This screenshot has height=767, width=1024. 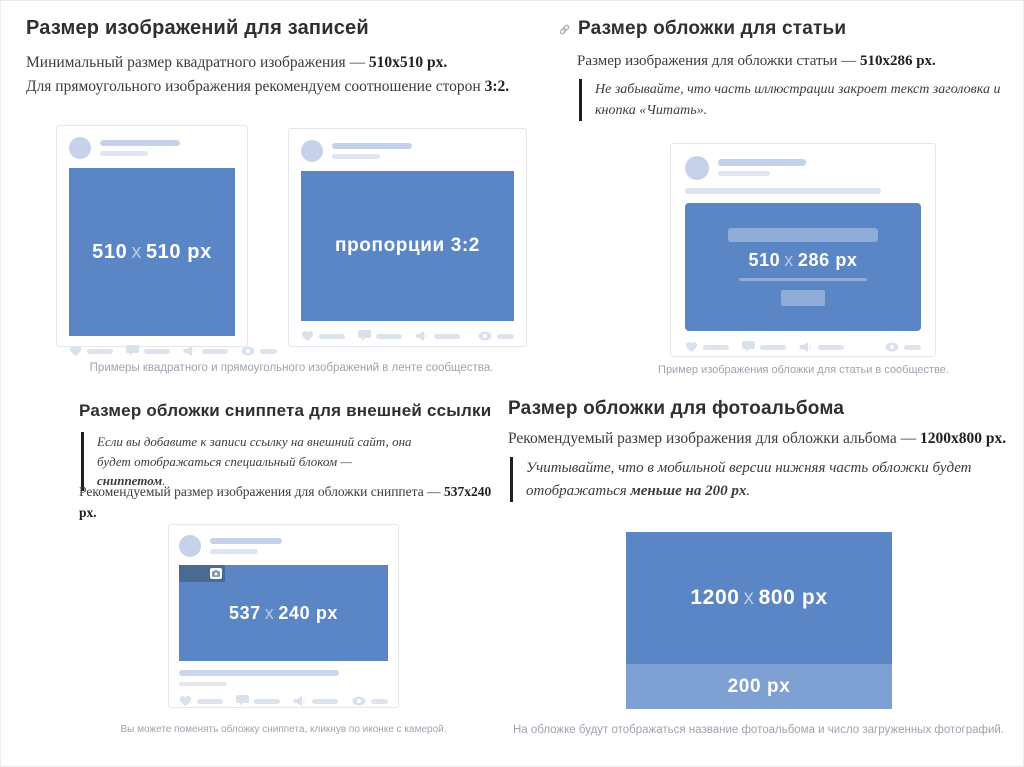 I want to click on ratio-label: пропорции 3:2, so click(x=407, y=245).